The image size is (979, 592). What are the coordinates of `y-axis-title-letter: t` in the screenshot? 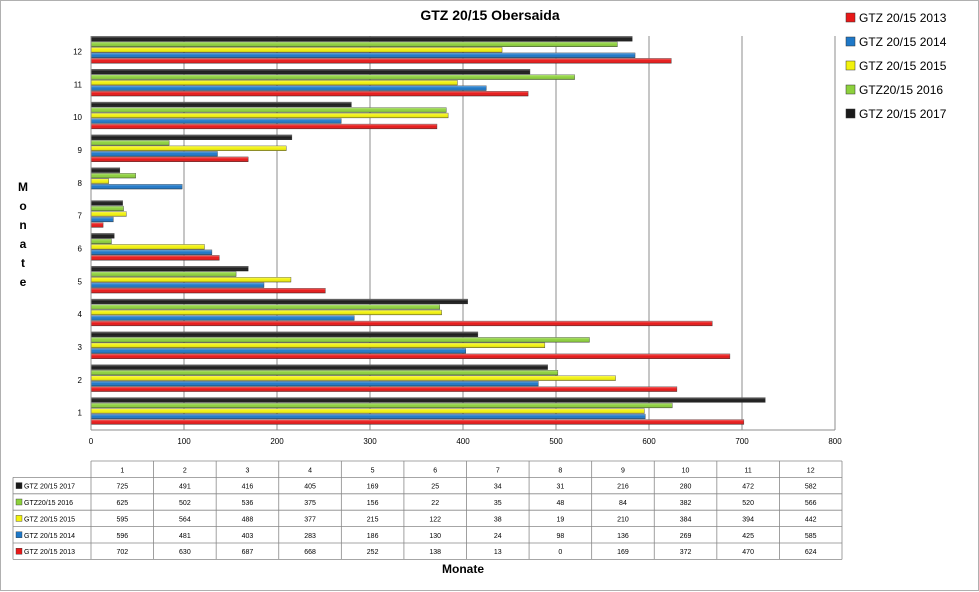 It's located at (23, 263).